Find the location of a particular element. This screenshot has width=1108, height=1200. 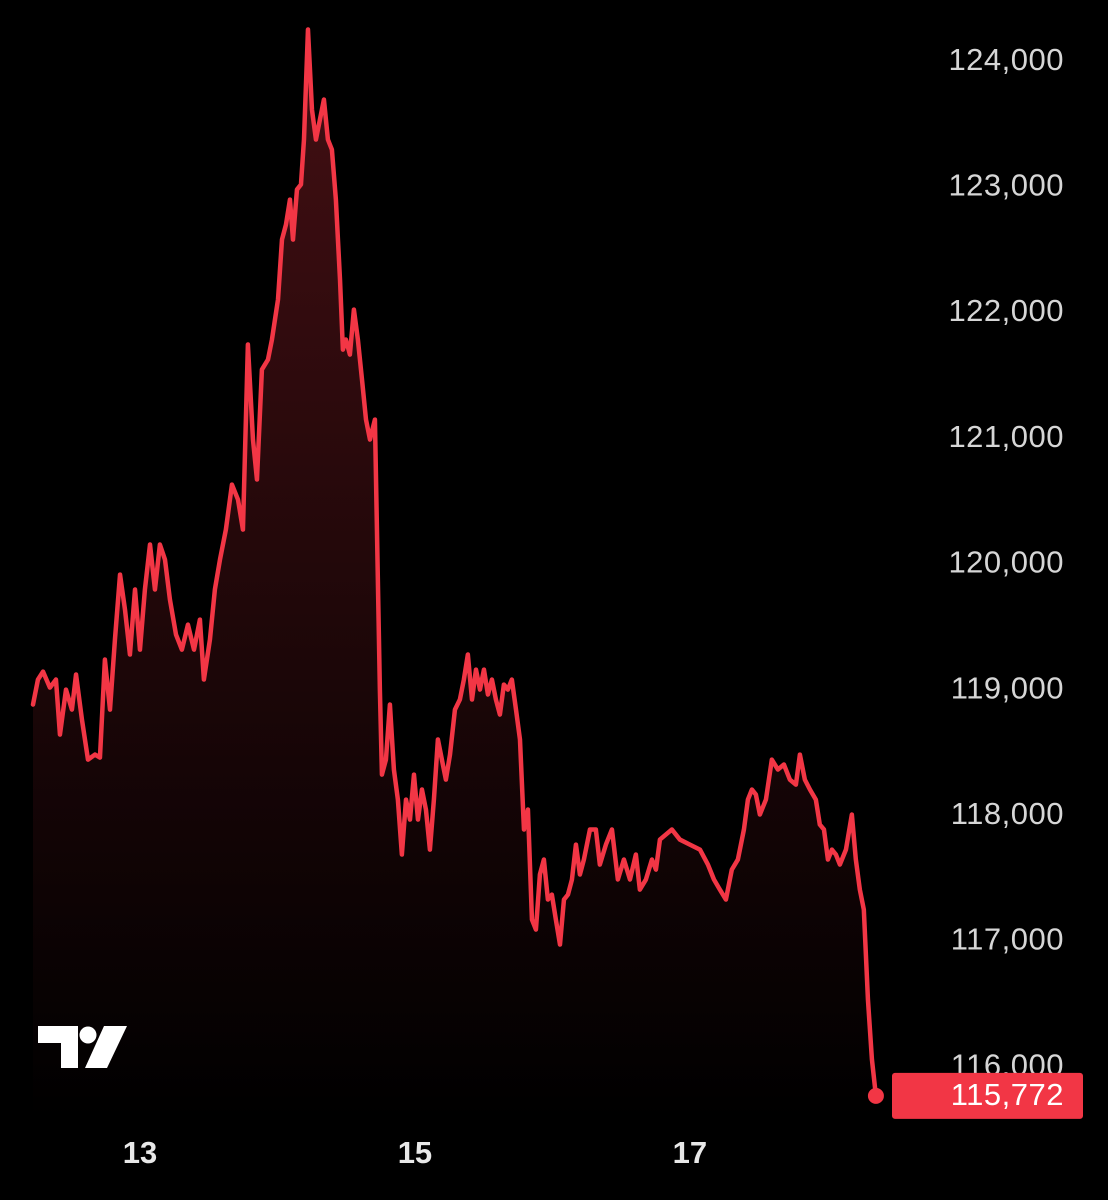

x-tick-label: 13 is located at coordinates (140, 1152).